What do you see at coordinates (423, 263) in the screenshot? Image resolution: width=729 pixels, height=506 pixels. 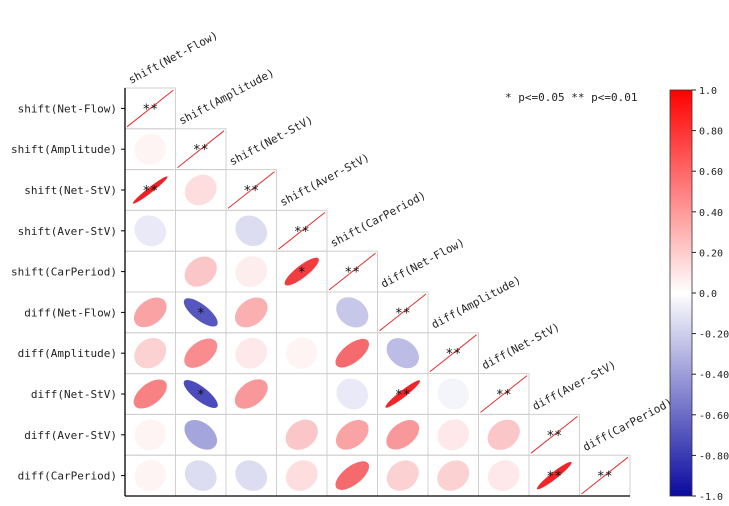 I see `column-label: diff(Net-Flow)` at bounding box center [423, 263].